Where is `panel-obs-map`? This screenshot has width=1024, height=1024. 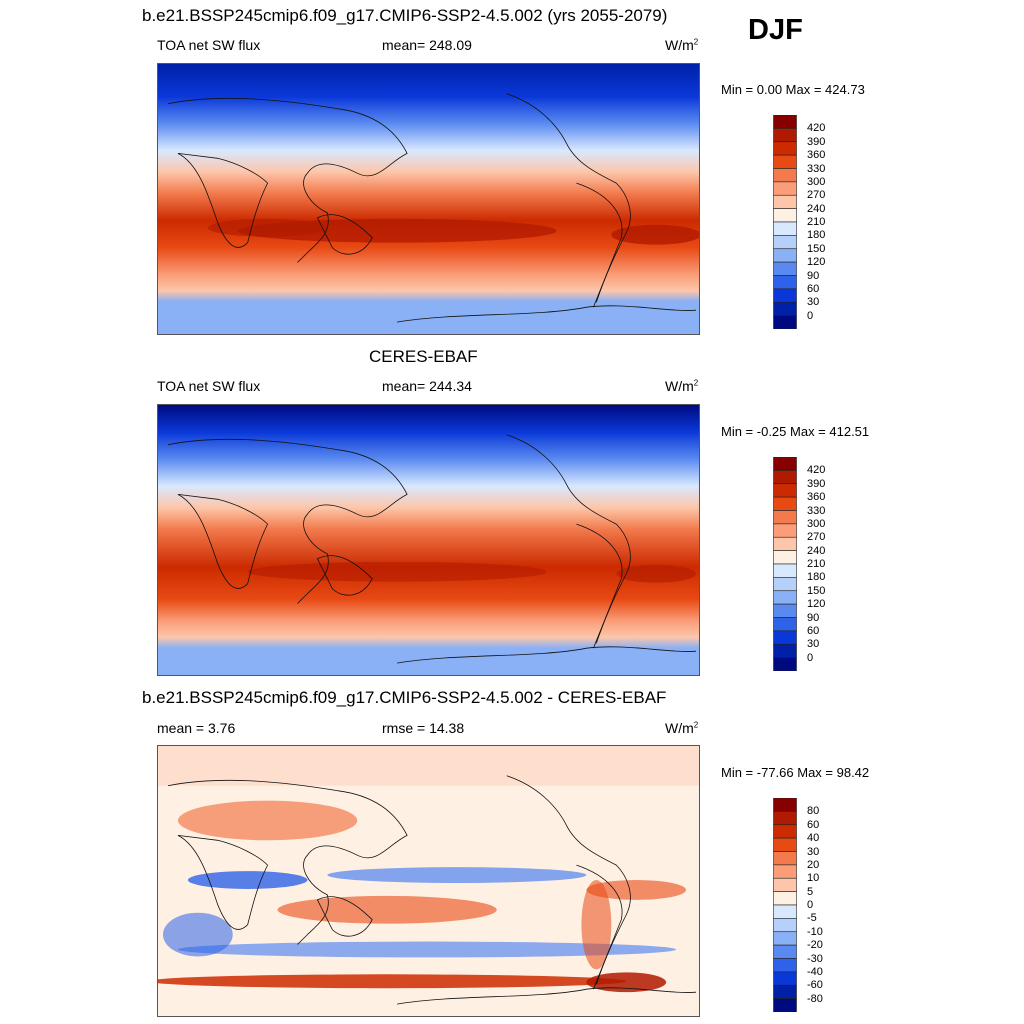
panel-obs-map is located at coordinates (428, 540).